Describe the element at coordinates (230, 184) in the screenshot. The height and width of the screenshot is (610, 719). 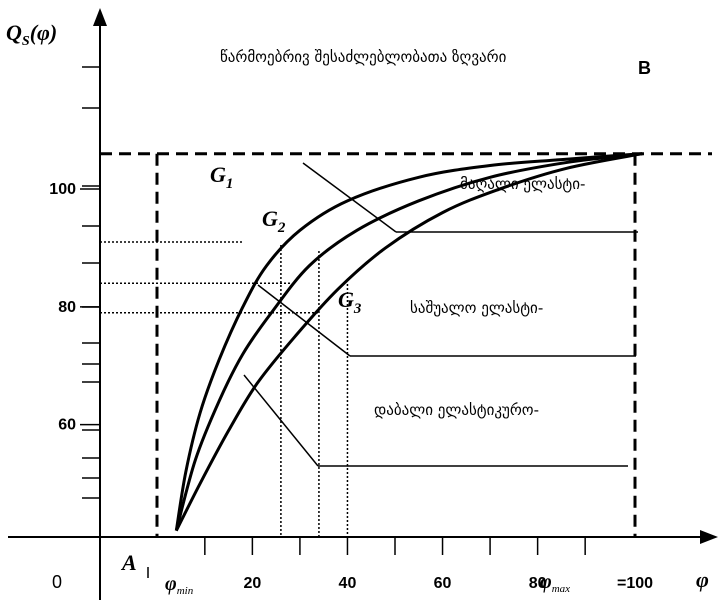
I see `series-label-sub: 1` at that location.